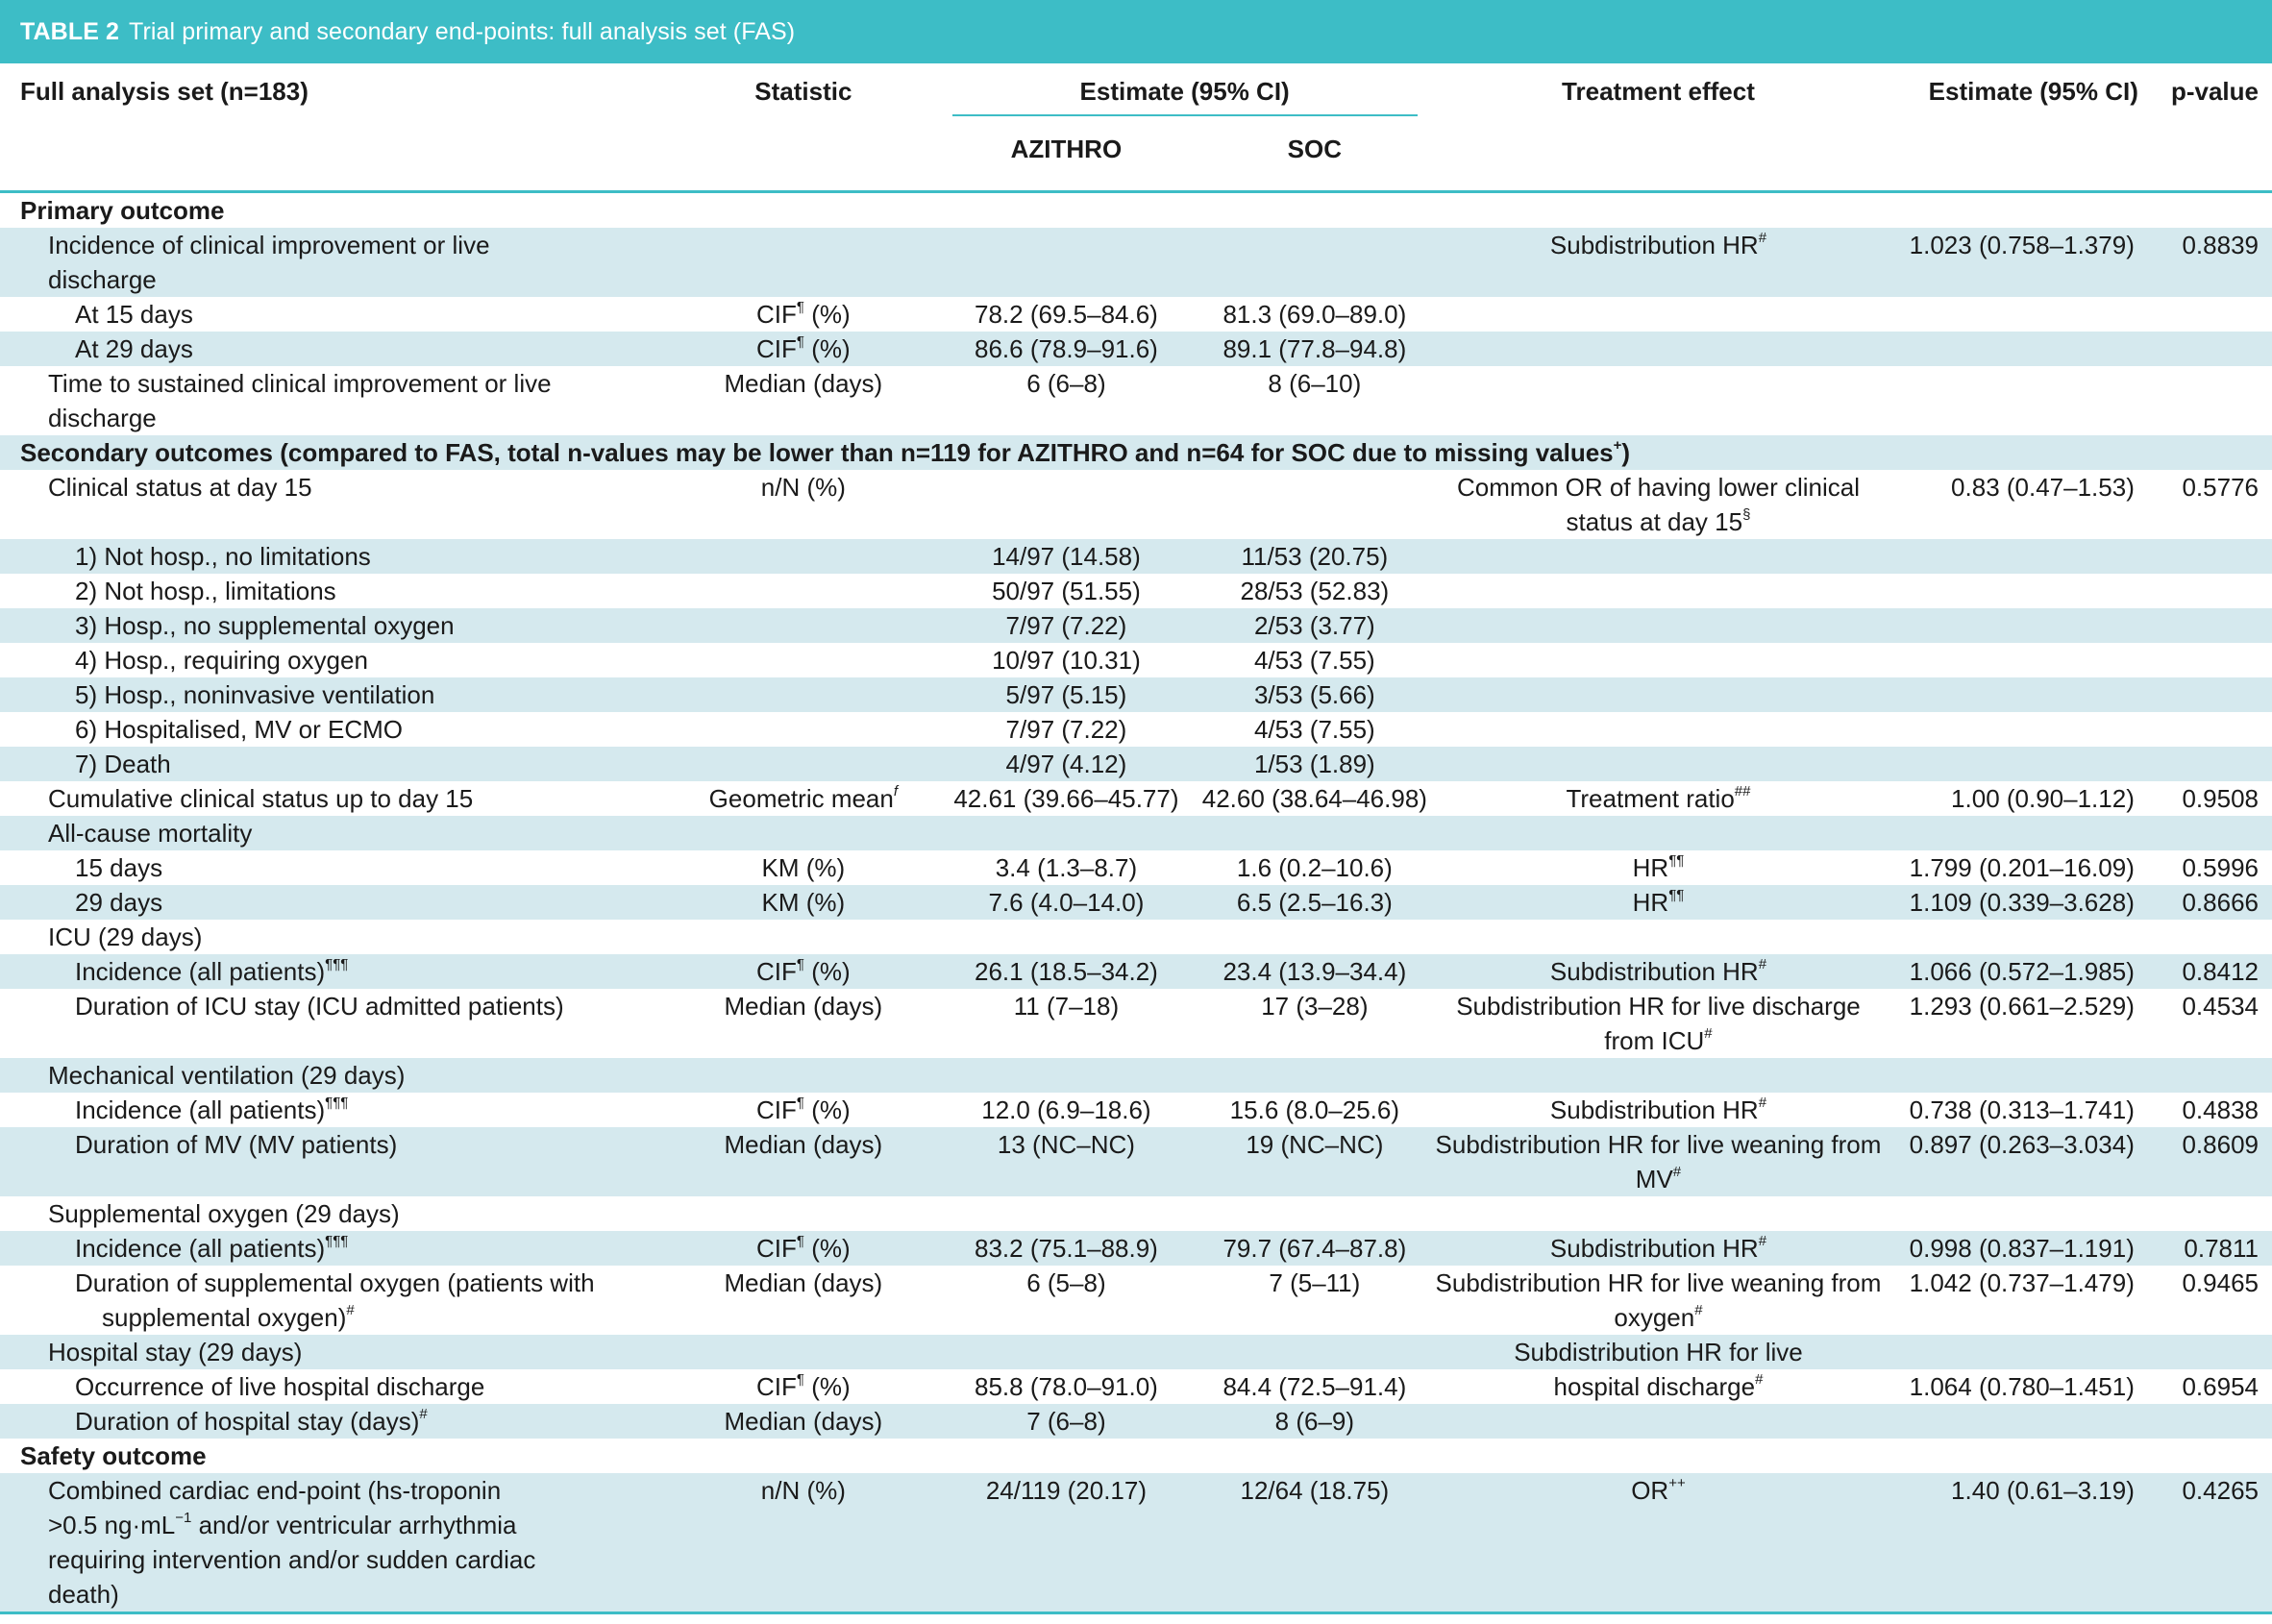  I want to click on soc-cell: 79.7 (67.4–87.8), so click(1315, 1248).